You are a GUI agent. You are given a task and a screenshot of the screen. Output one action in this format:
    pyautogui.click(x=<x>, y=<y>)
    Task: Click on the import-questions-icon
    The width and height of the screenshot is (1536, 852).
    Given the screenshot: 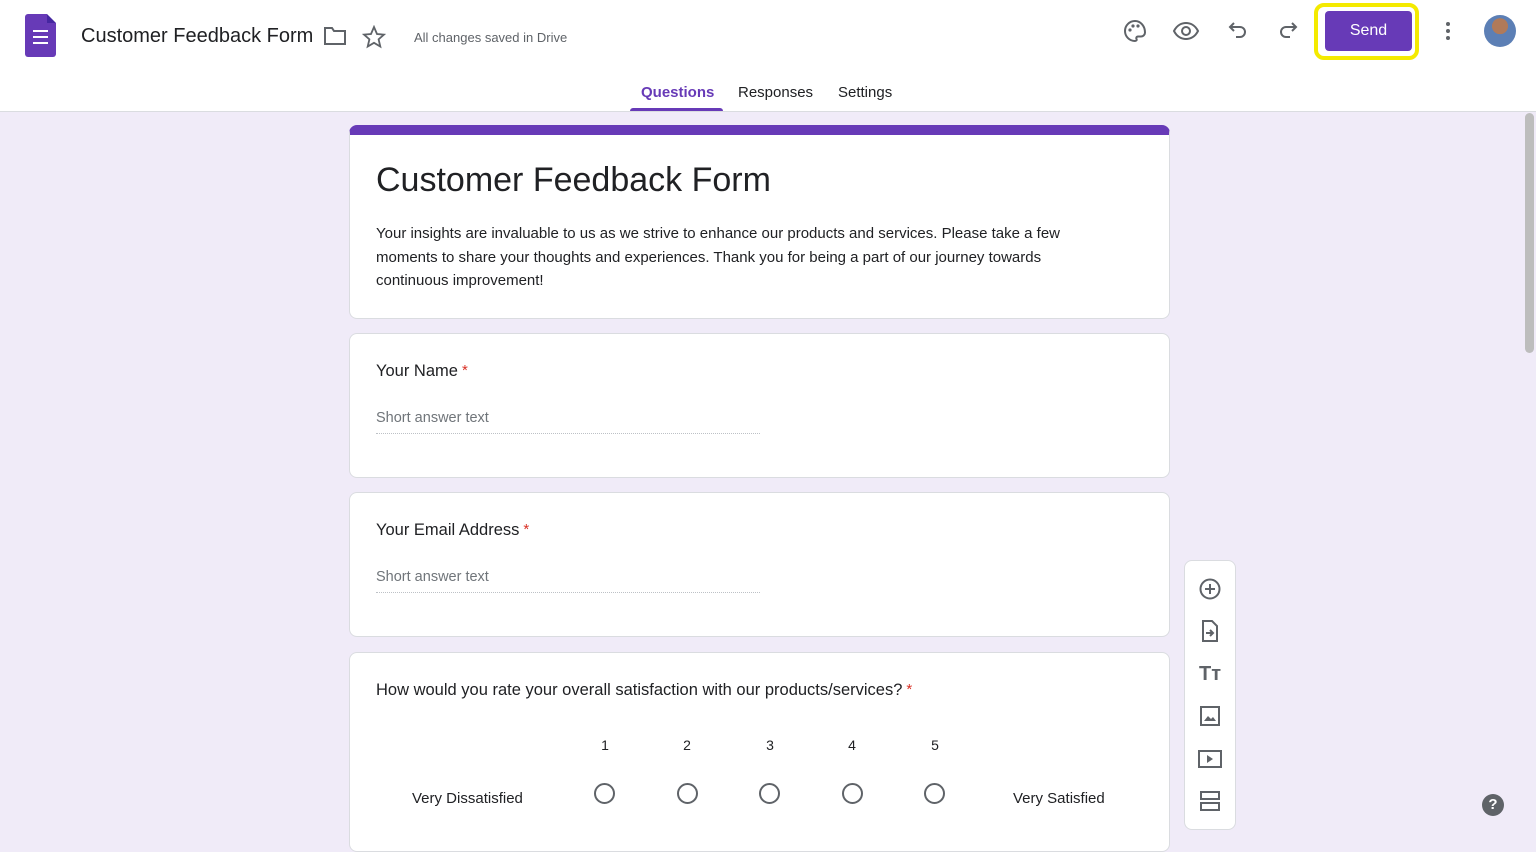 What is the action you would take?
    pyautogui.click(x=1210, y=631)
    